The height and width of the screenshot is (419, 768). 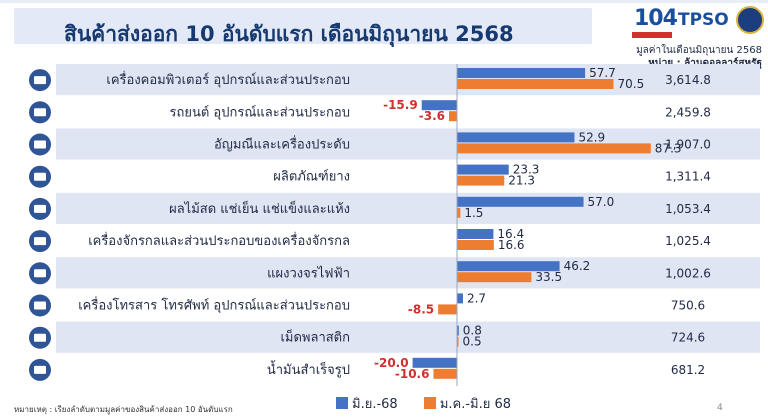 What do you see at coordinates (308, 369) in the screenshot?
I see `category-label: น้ำมันสำเร็จรูป` at bounding box center [308, 369].